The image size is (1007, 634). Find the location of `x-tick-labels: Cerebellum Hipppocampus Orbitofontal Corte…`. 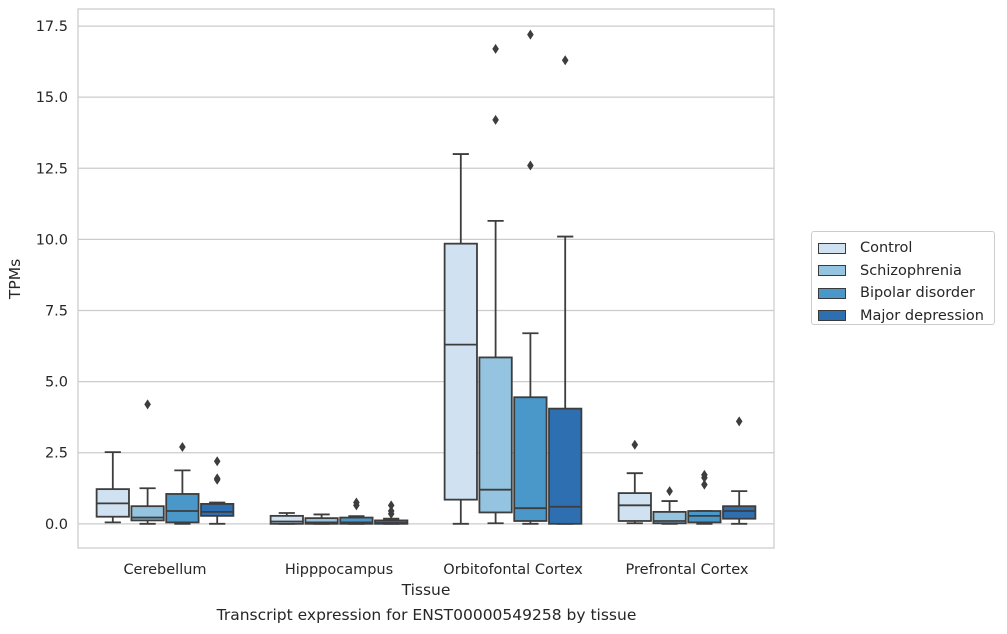

x-tick-labels: Cerebellum Hipppocampus Orbitofontal Corte… is located at coordinates (435, 570).